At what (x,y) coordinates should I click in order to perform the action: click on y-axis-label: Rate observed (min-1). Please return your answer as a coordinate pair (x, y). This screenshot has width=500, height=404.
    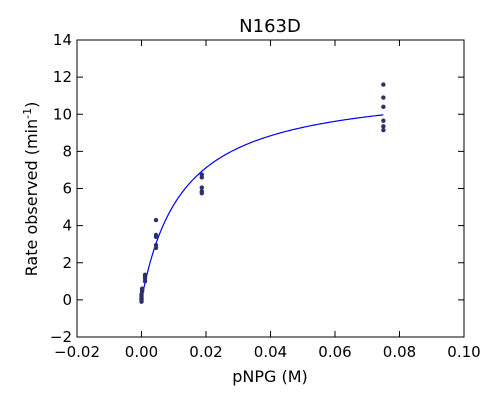
    Looking at the image, I should click on (31, 189).